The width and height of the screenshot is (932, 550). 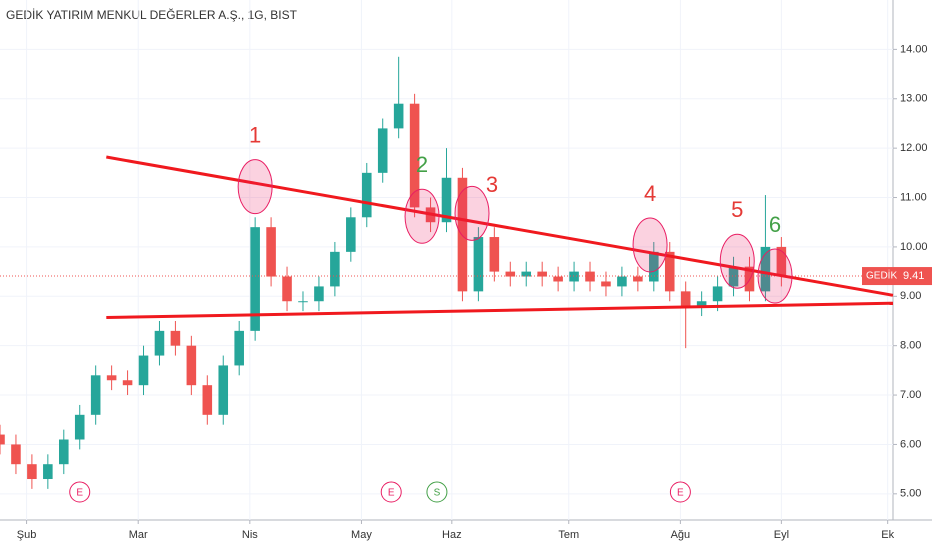 What do you see at coordinates (775, 224) in the screenshot?
I see `annotation-label: 6` at bounding box center [775, 224].